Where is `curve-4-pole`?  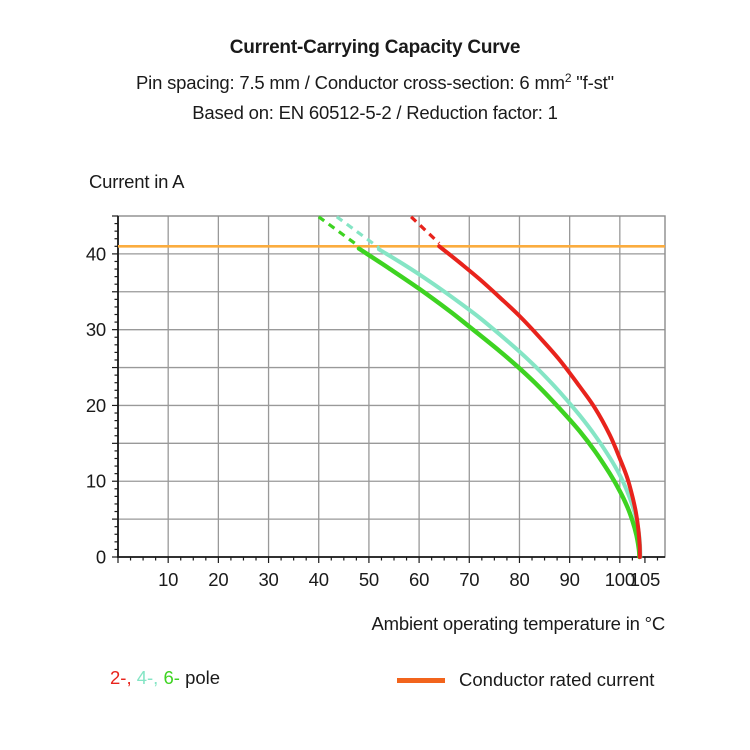 curve-4-pole is located at coordinates (510, 403).